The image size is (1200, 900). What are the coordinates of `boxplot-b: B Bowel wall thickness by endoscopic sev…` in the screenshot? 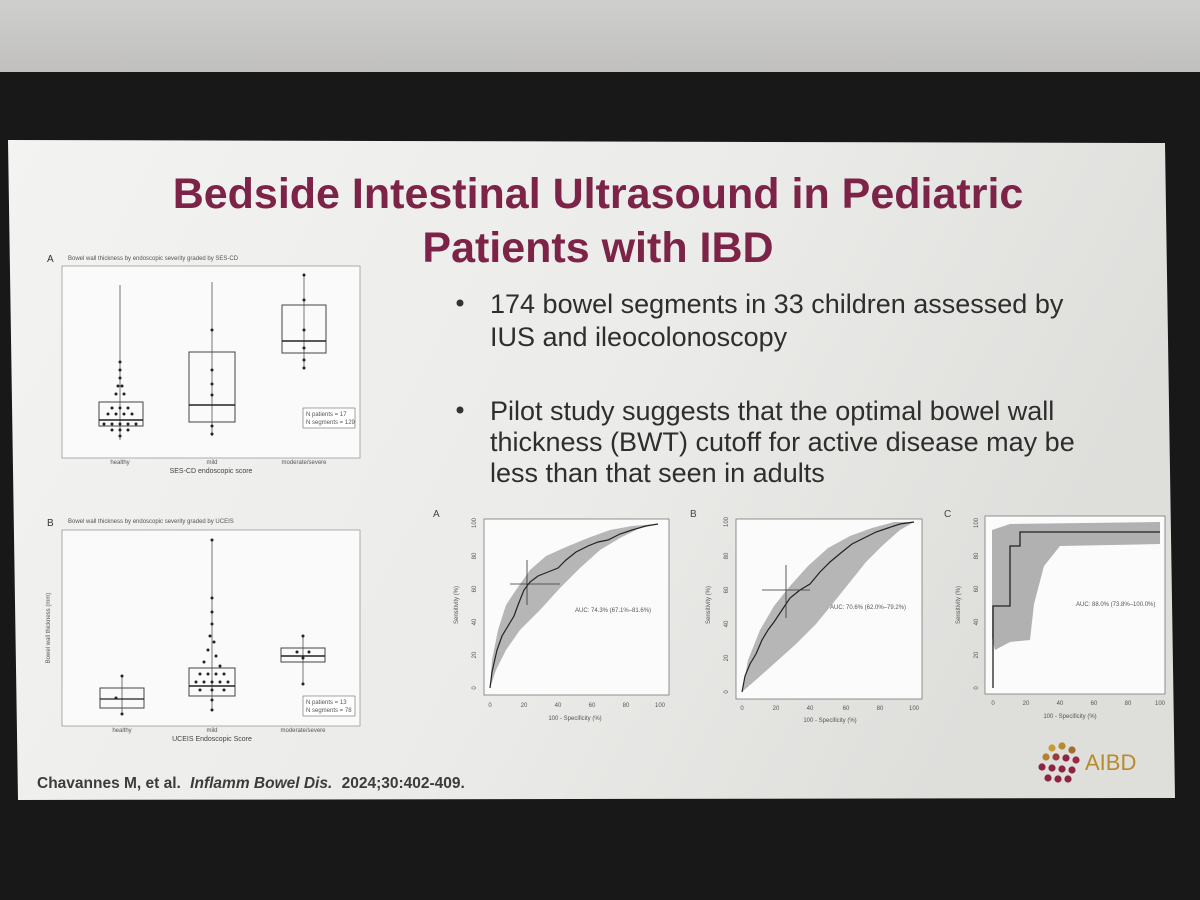 It's located at (203, 630).